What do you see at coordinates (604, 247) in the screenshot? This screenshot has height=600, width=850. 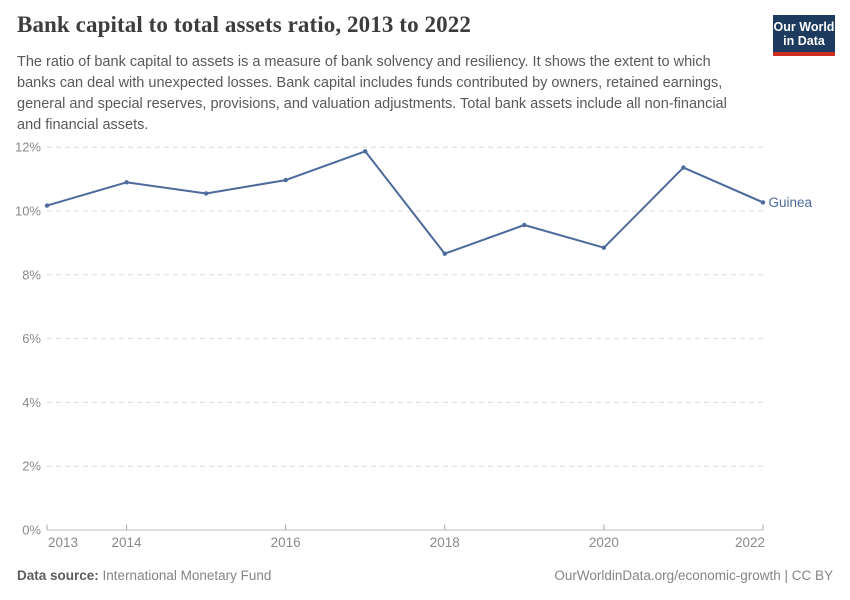 I see `data-point-guinea-2020` at bounding box center [604, 247].